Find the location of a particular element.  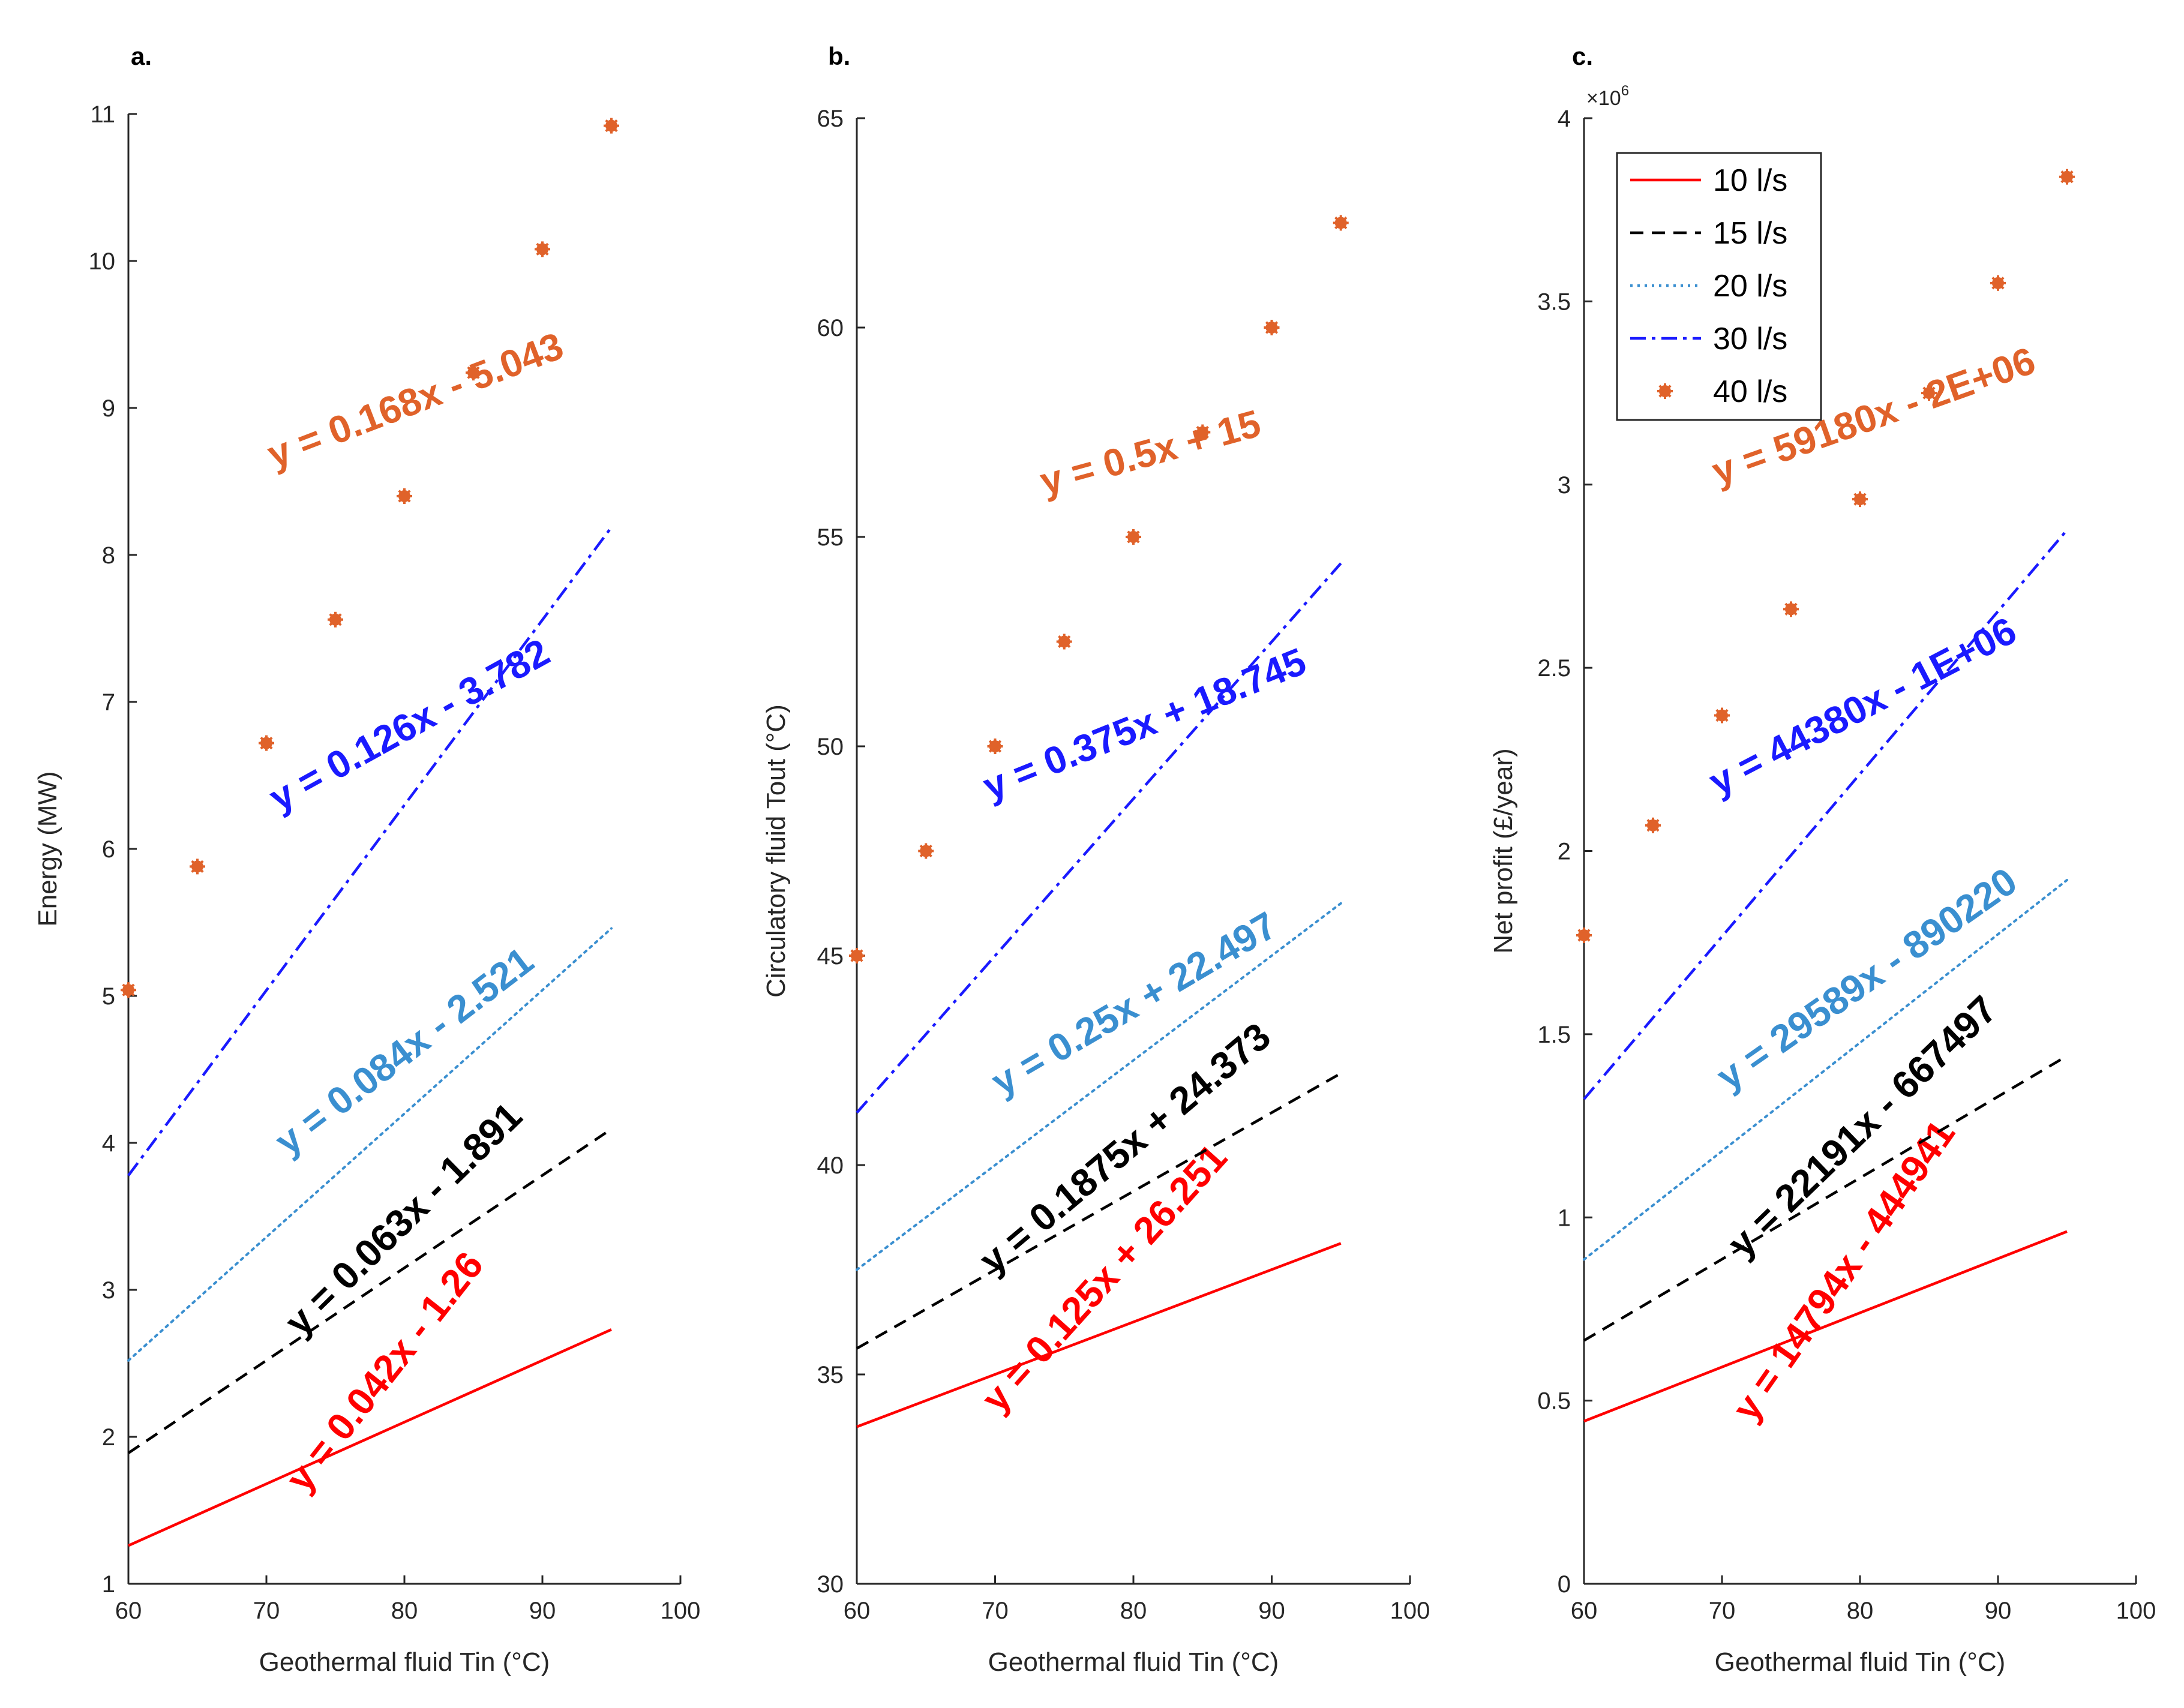

y-tick-label: 45 is located at coordinates (830, 956).